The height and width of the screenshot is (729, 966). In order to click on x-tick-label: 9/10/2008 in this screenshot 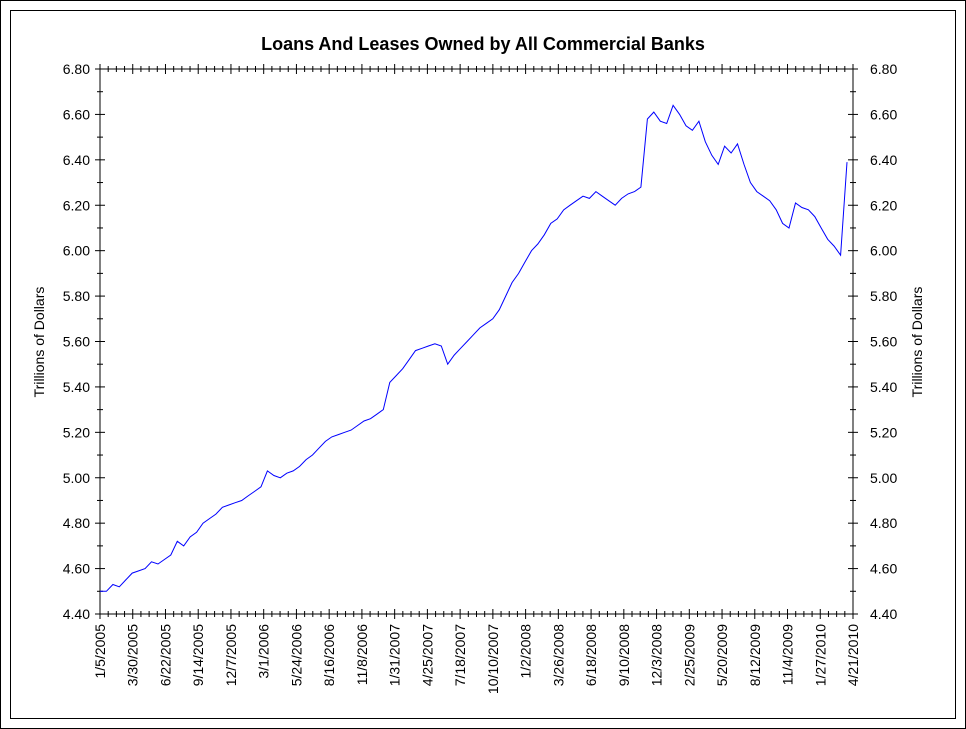, I will do `click(624, 655)`.